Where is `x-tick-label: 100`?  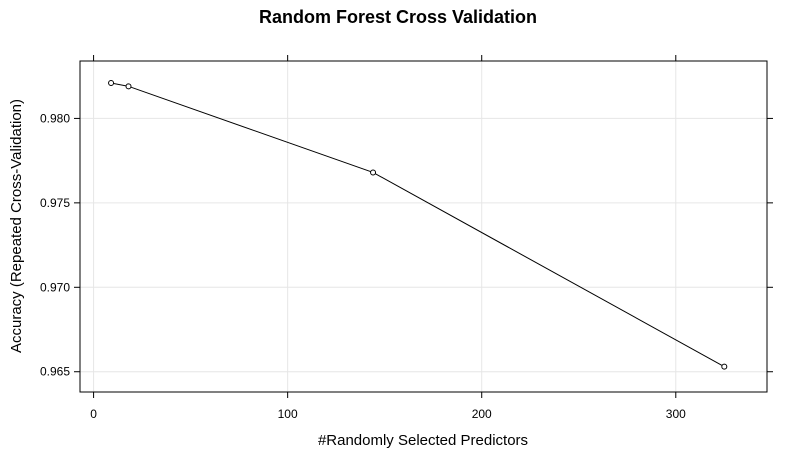 x-tick-label: 100 is located at coordinates (288, 414).